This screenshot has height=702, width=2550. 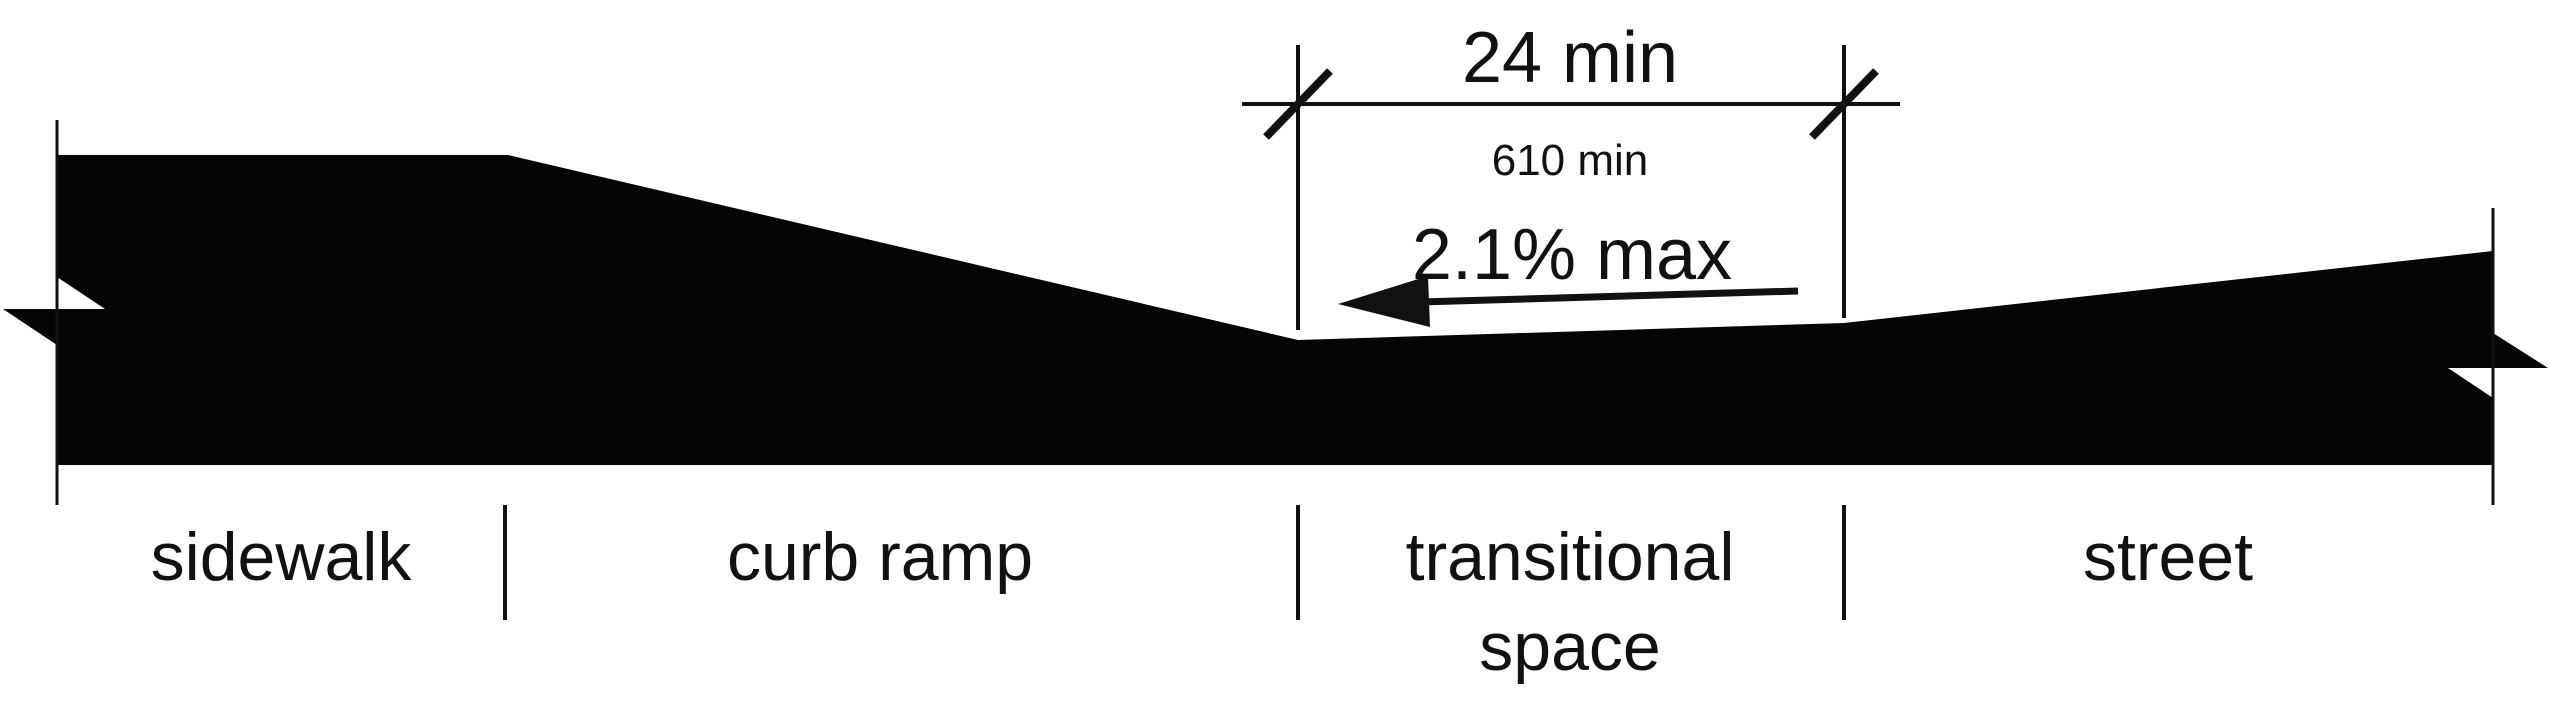 What do you see at coordinates (1384, 301) in the screenshot?
I see `slope-arrow-head` at bounding box center [1384, 301].